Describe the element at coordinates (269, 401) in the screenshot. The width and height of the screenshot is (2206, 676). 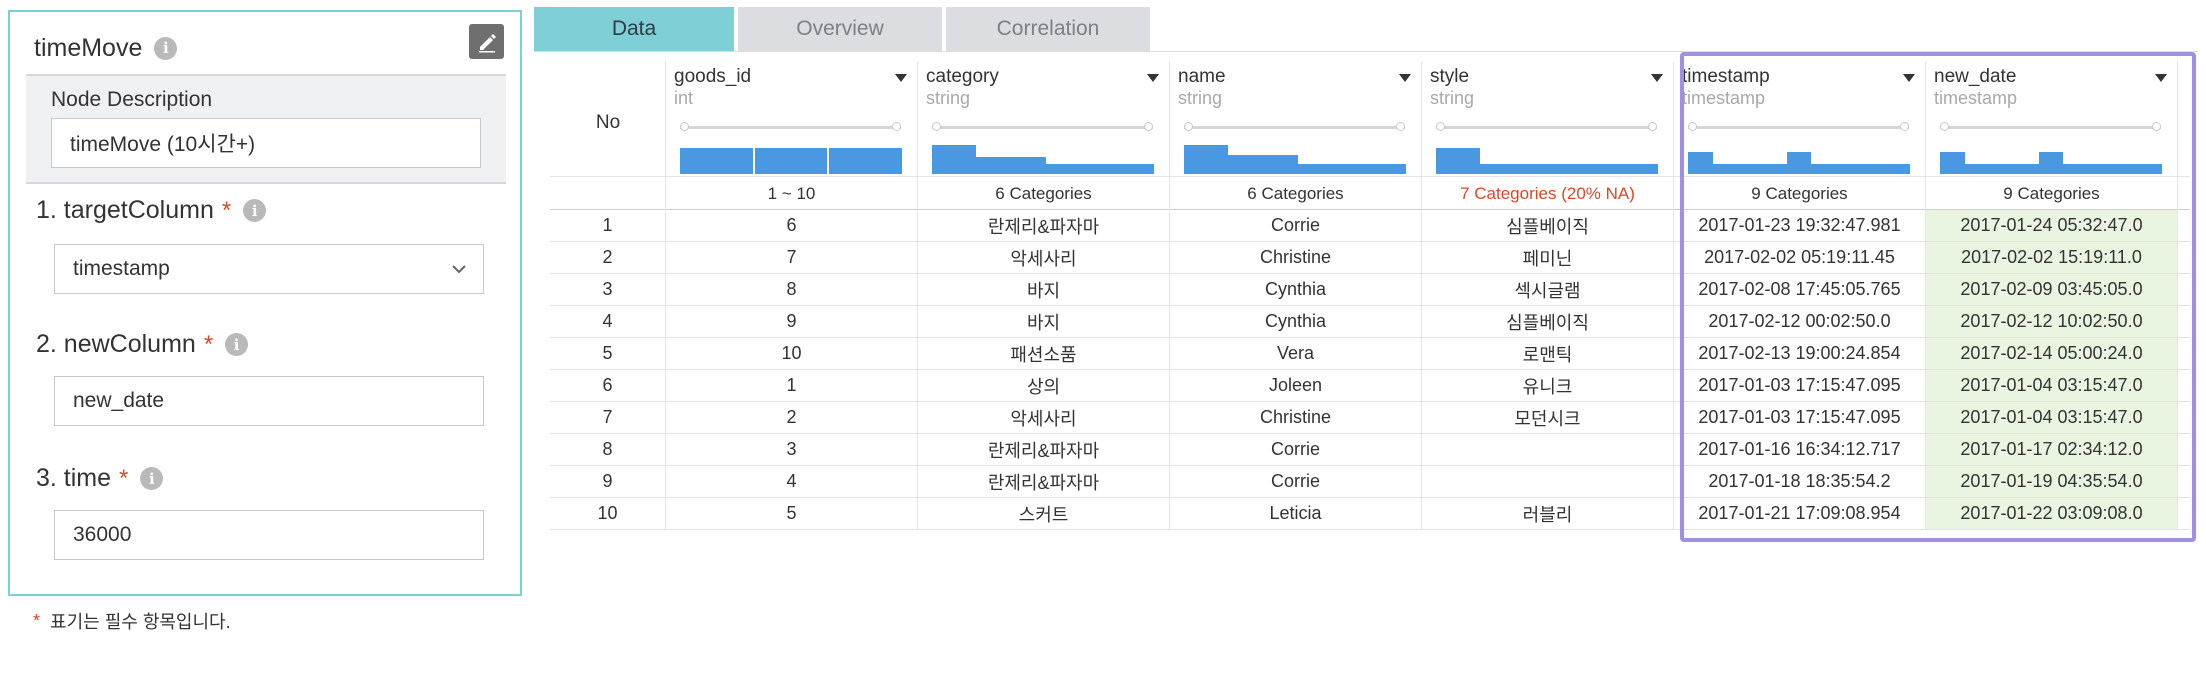
I see `new-column-input: new_date` at that location.